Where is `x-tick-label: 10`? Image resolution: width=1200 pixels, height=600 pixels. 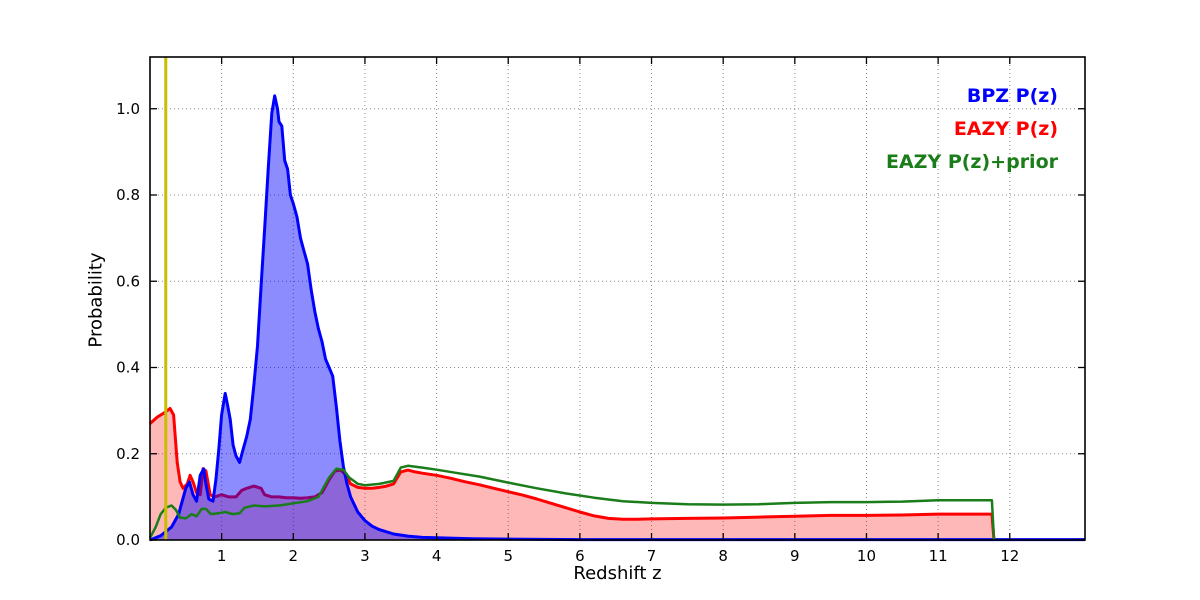 x-tick-label: 10 is located at coordinates (866, 556).